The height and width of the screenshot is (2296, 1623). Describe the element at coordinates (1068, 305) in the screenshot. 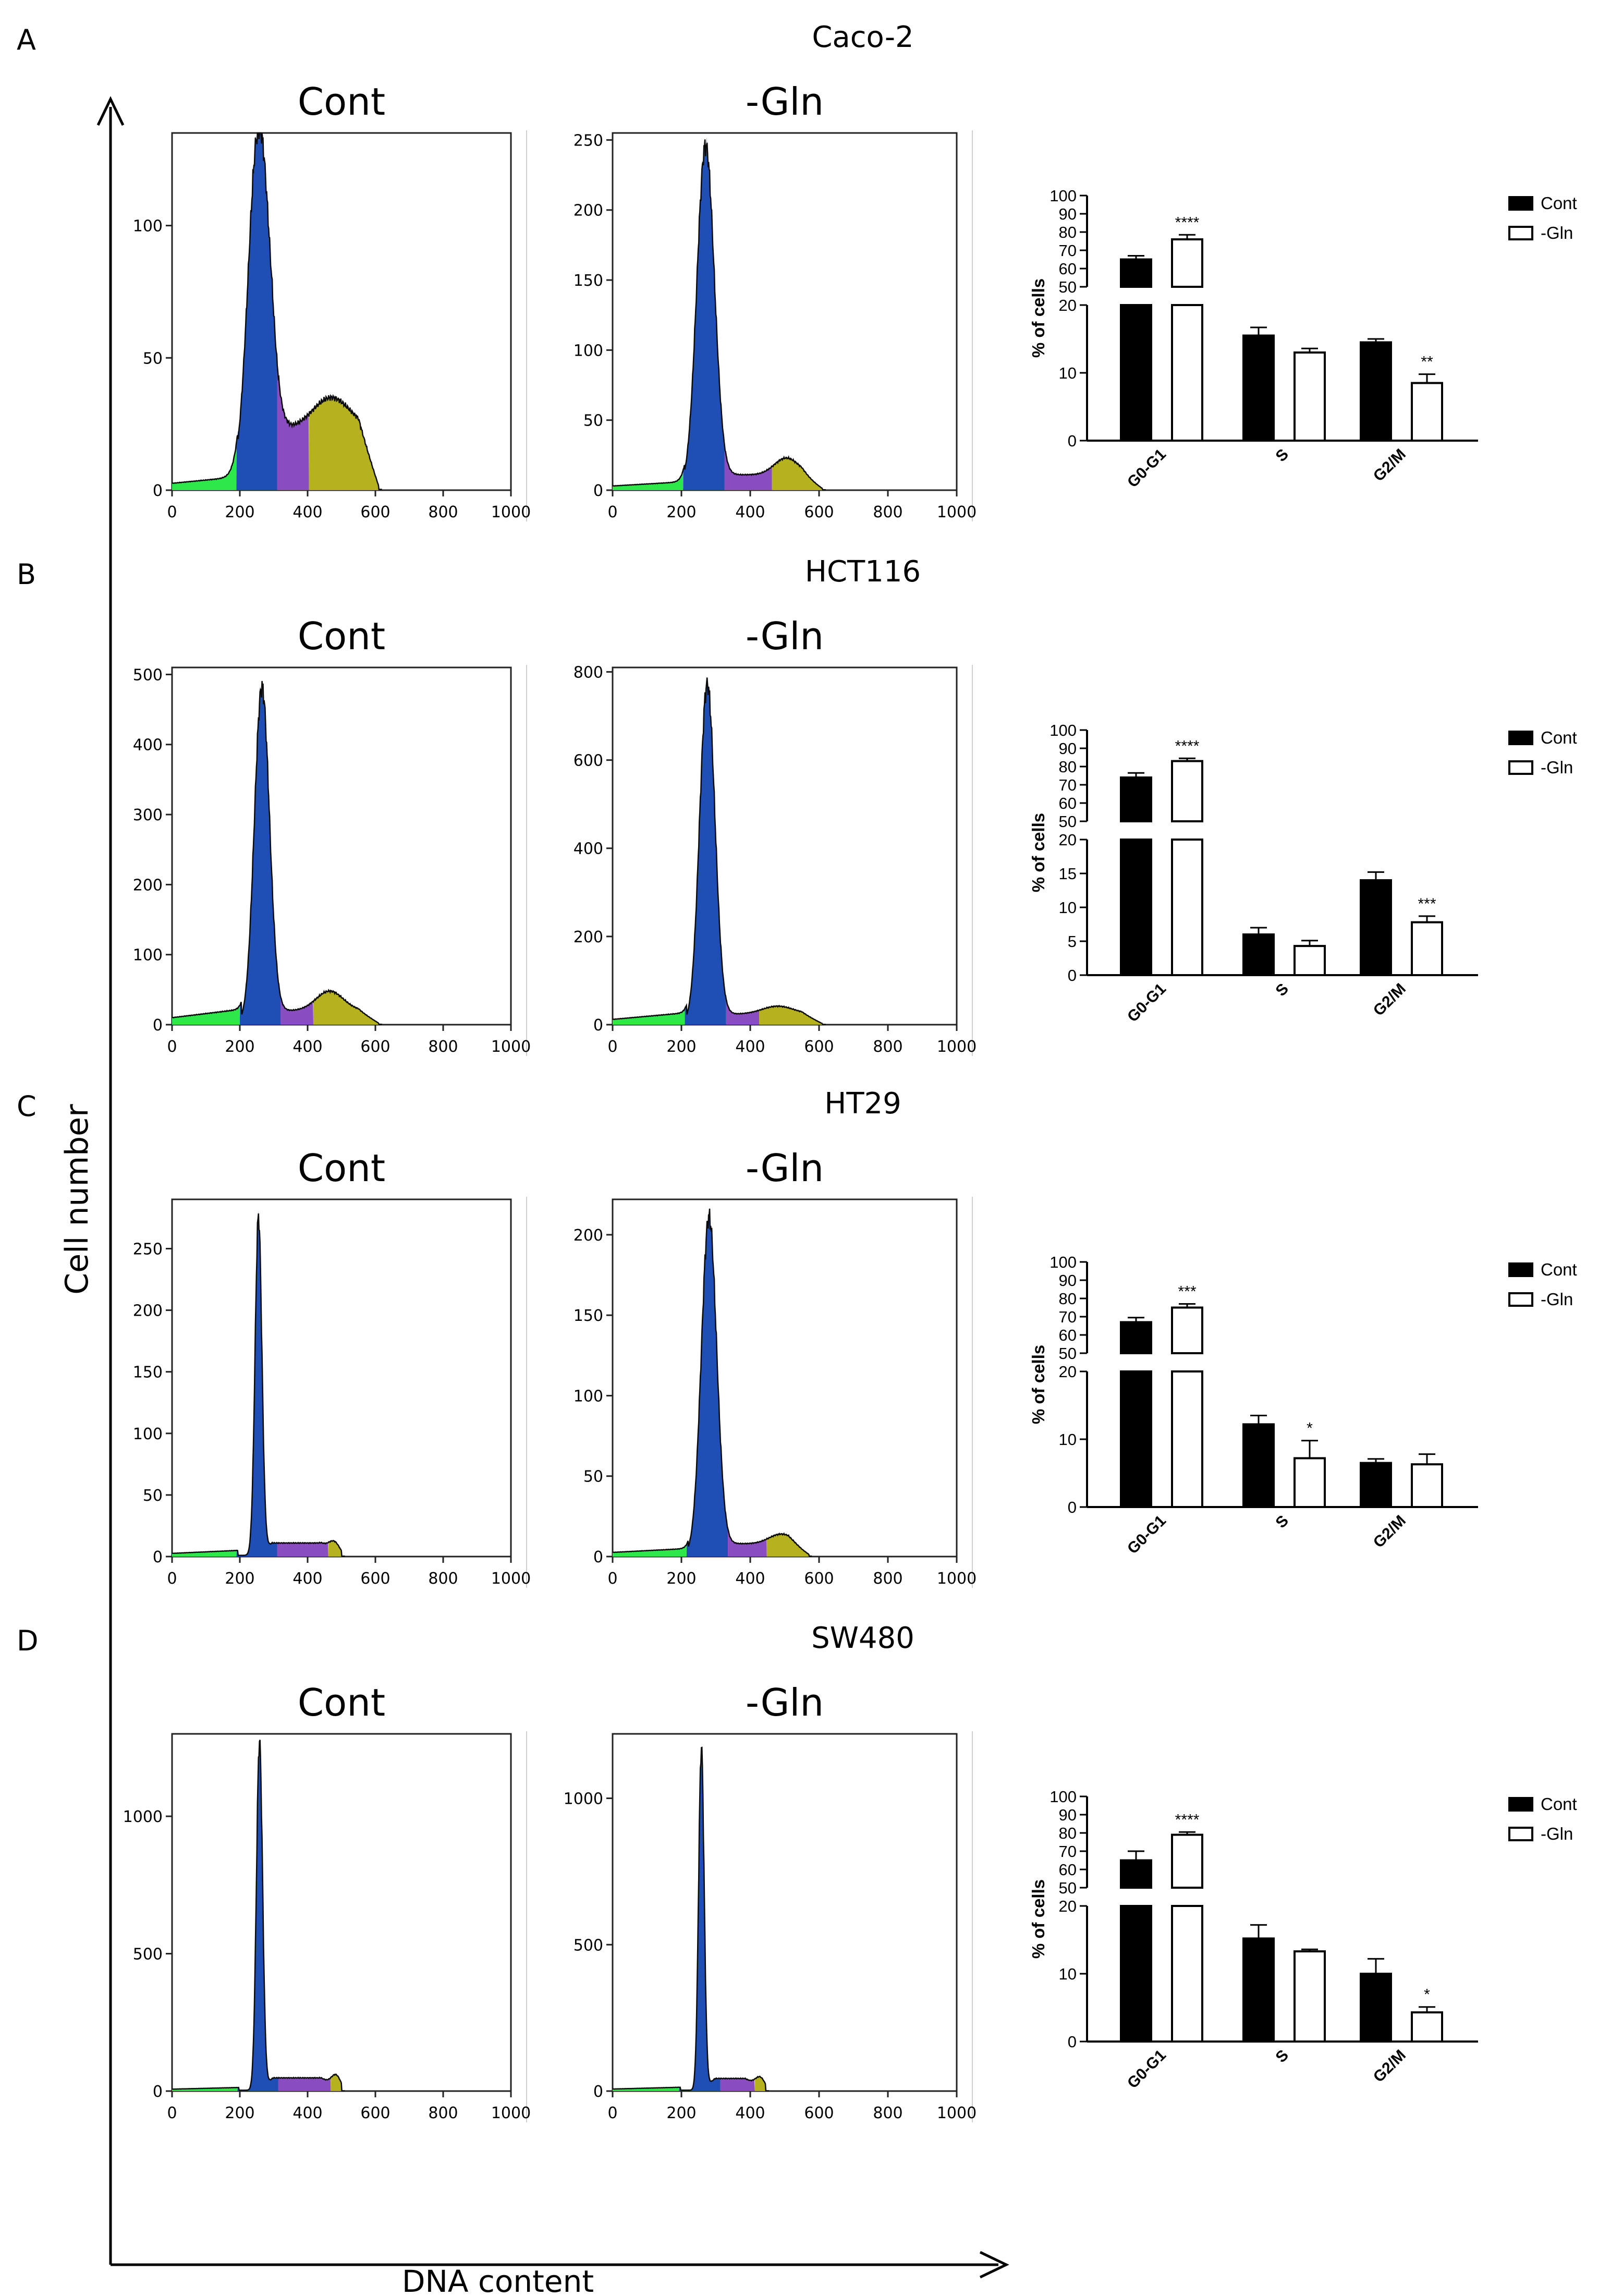

I see `bar-y-tick-label: 20` at that location.